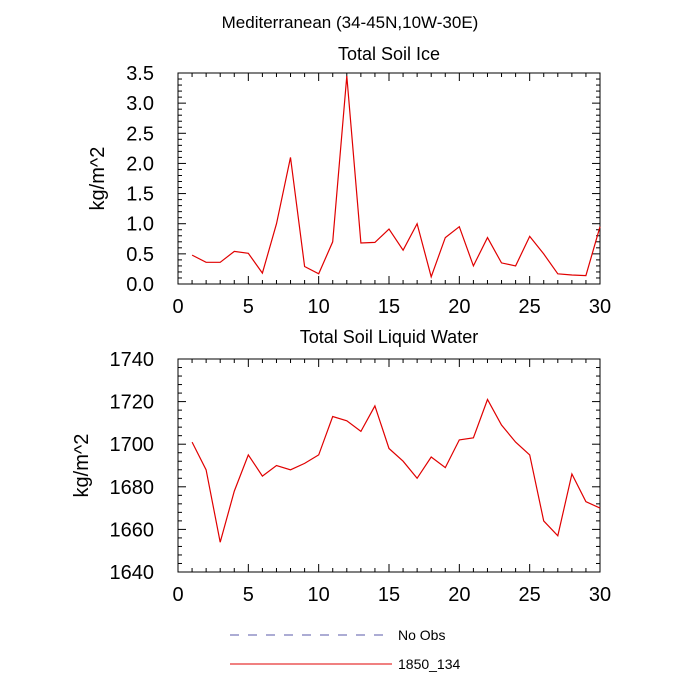  What do you see at coordinates (421, 635) in the screenshot?
I see `legend-label: No Obs` at bounding box center [421, 635].